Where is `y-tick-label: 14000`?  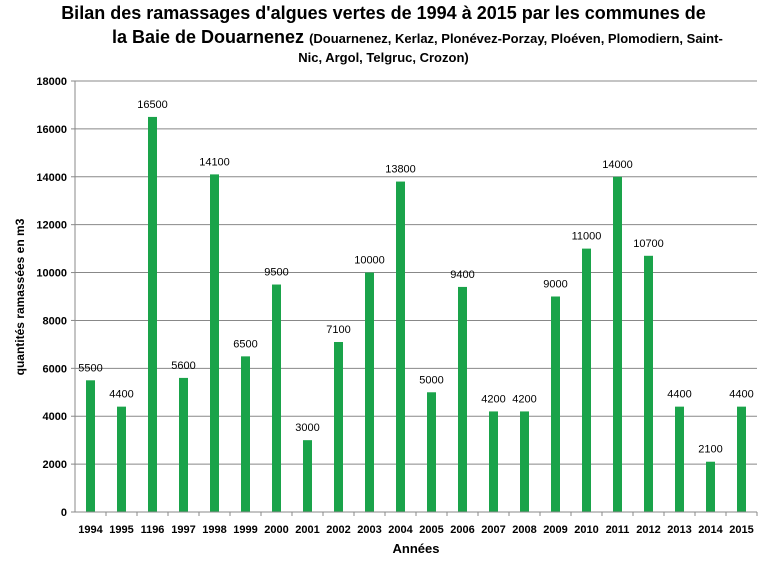 y-tick-label: 14000 is located at coordinates (51, 178).